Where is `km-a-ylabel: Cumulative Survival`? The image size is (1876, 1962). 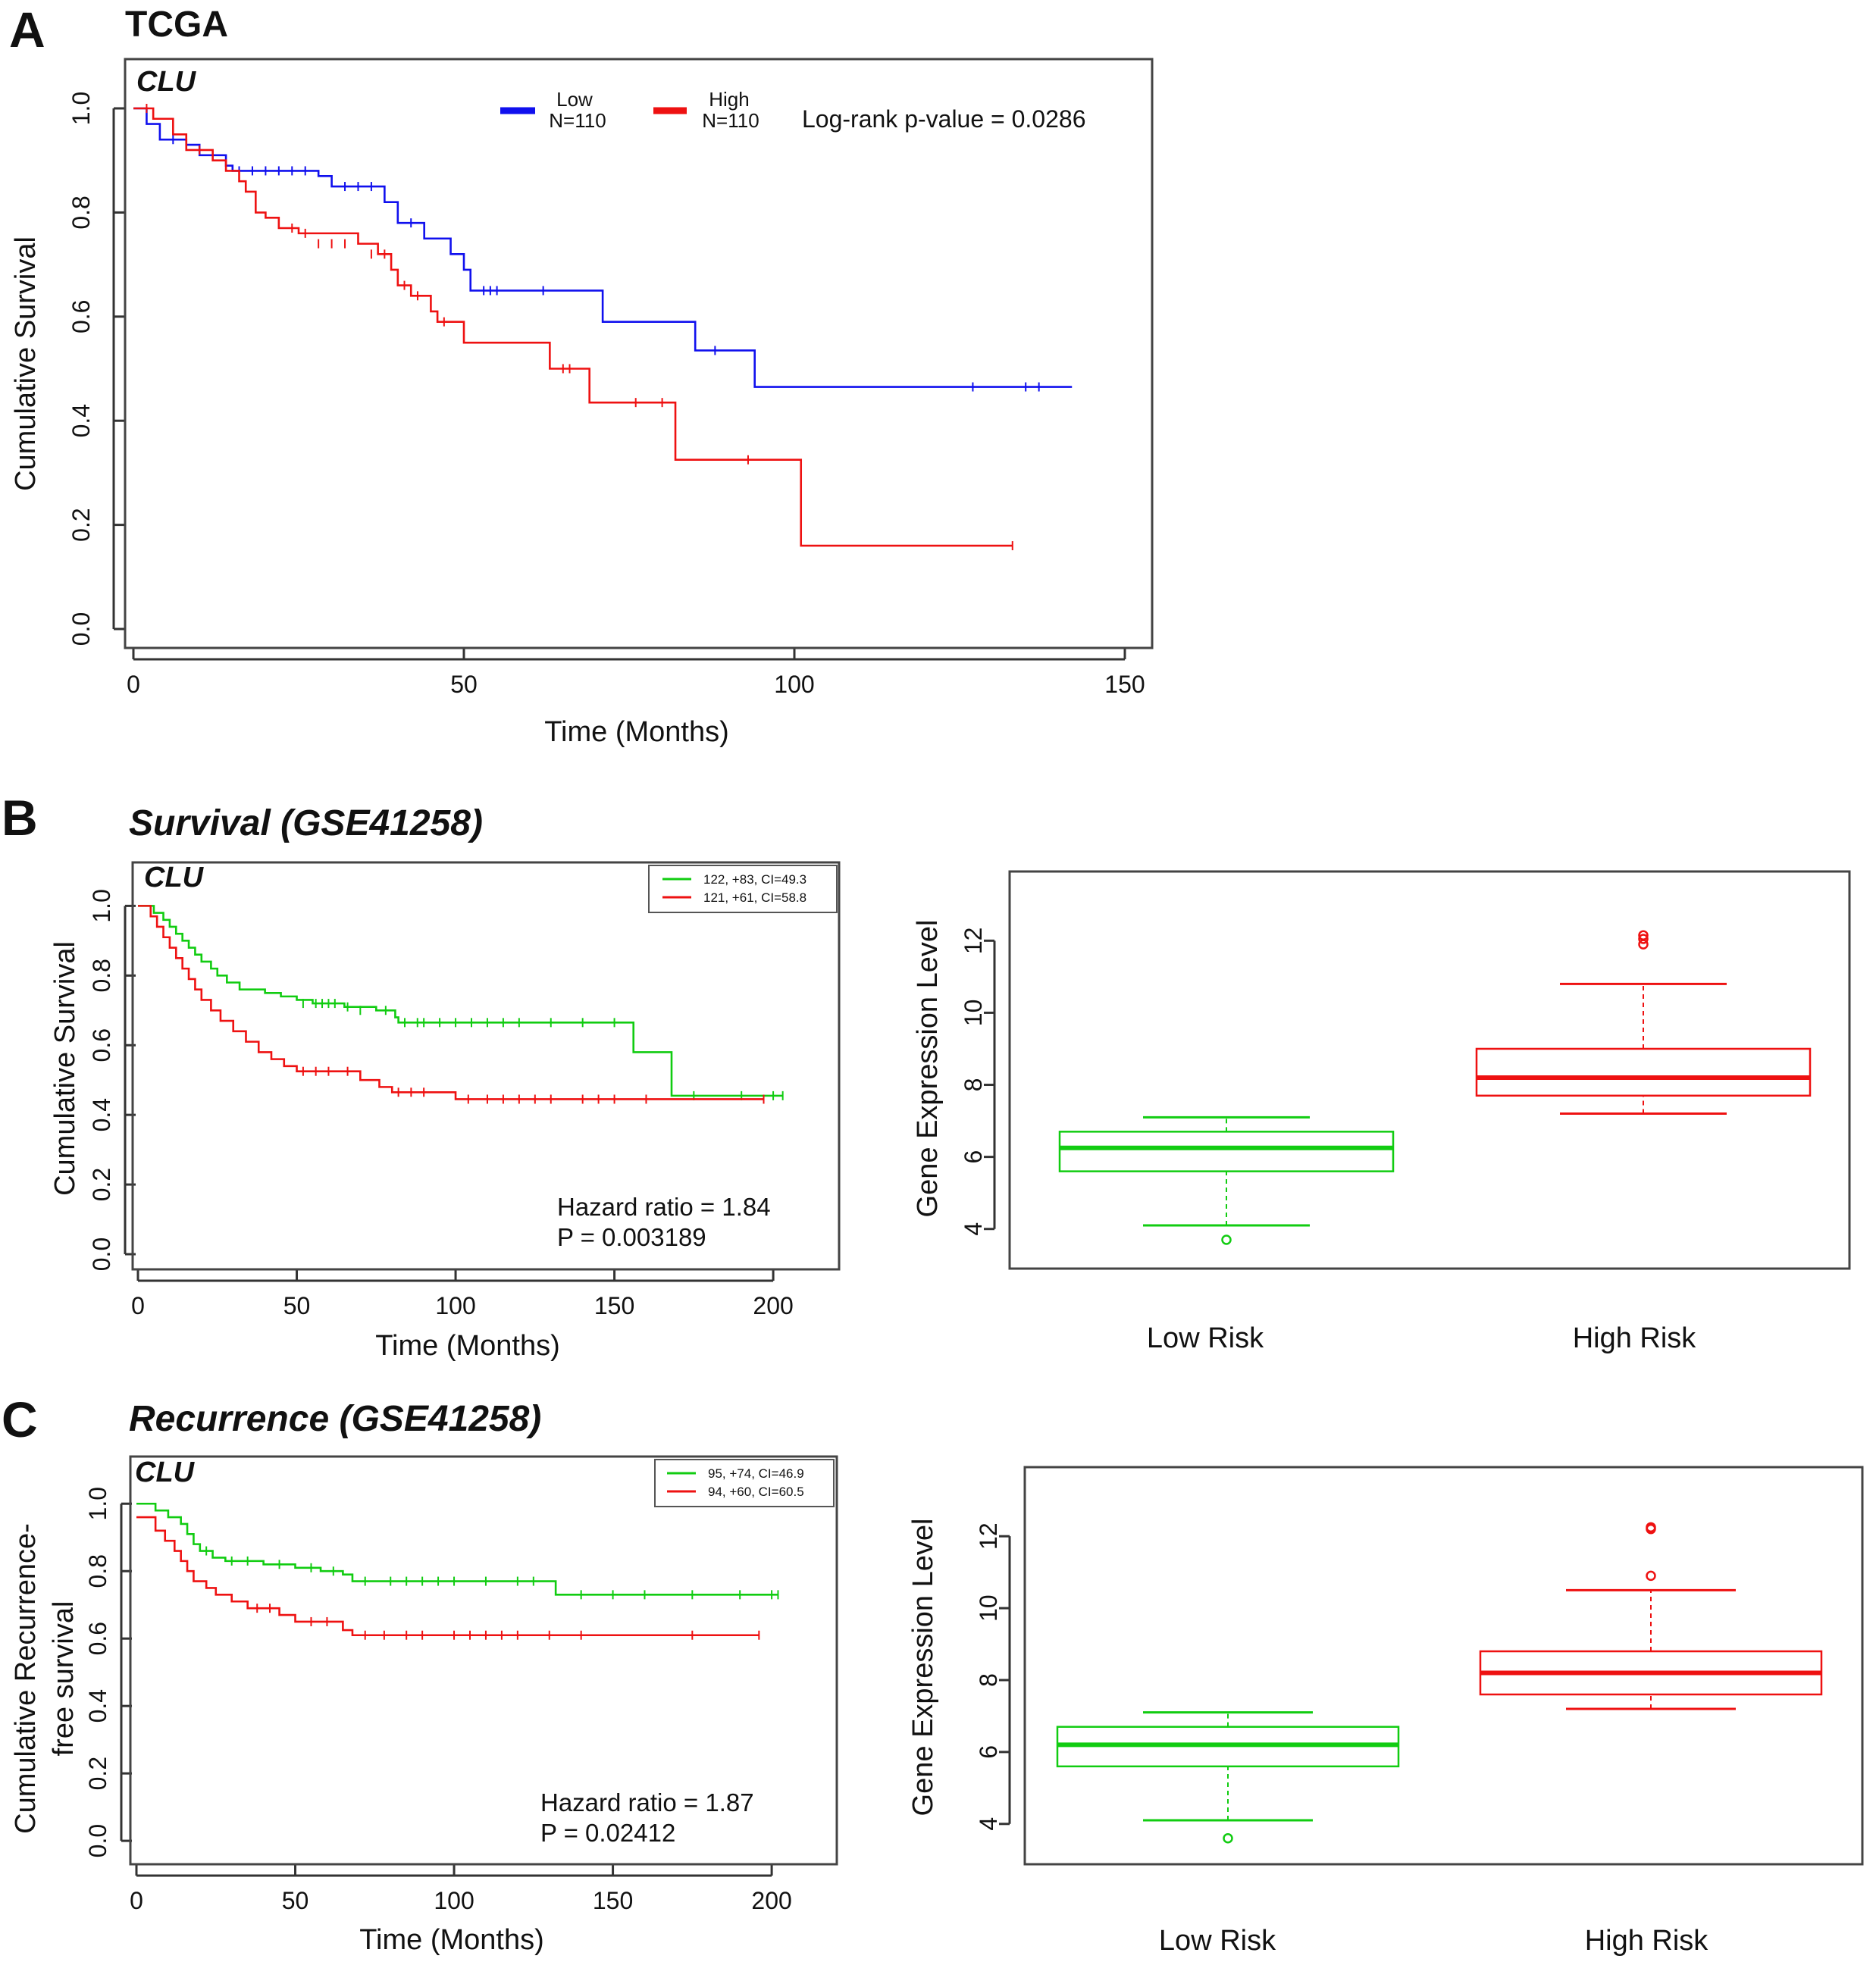 km-a-ylabel: Cumulative Survival is located at coordinates (26, 363).